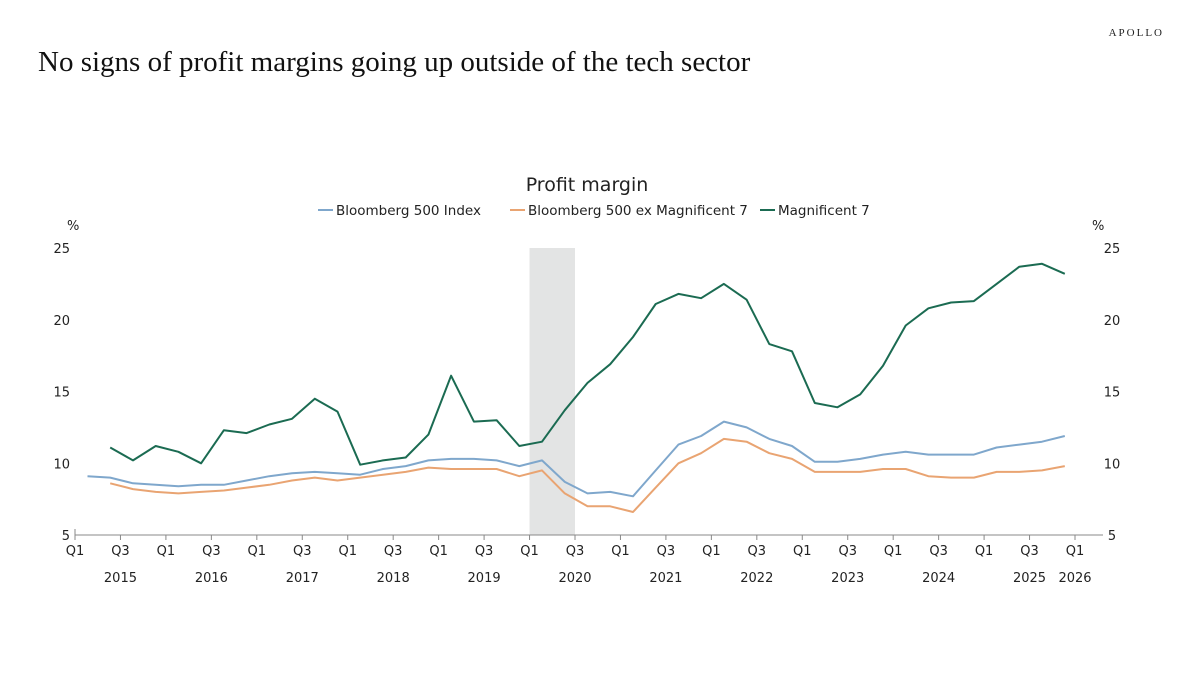  What do you see at coordinates (847, 578) in the screenshot?
I see `year-label: 2023` at bounding box center [847, 578].